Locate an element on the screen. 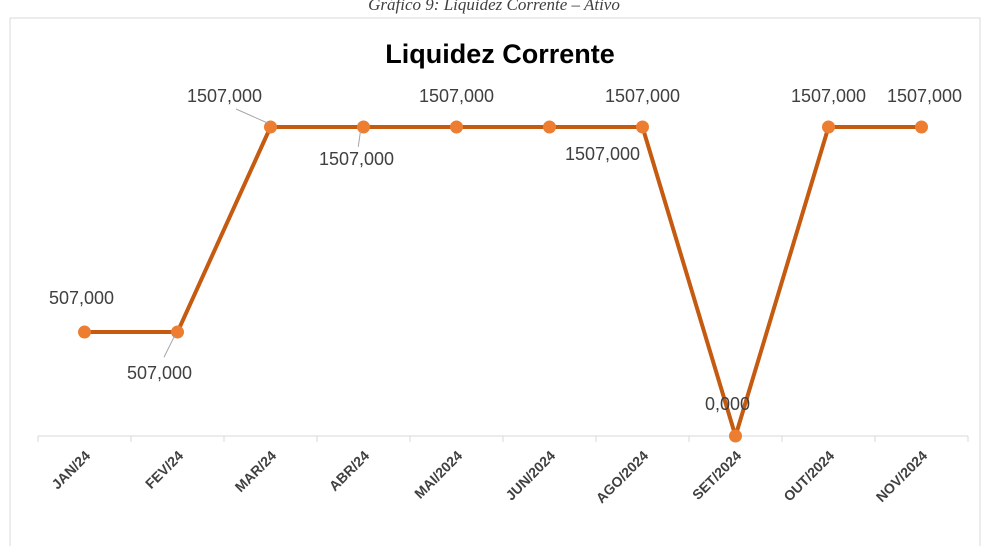  data-label: 0,000 is located at coordinates (727, 404).